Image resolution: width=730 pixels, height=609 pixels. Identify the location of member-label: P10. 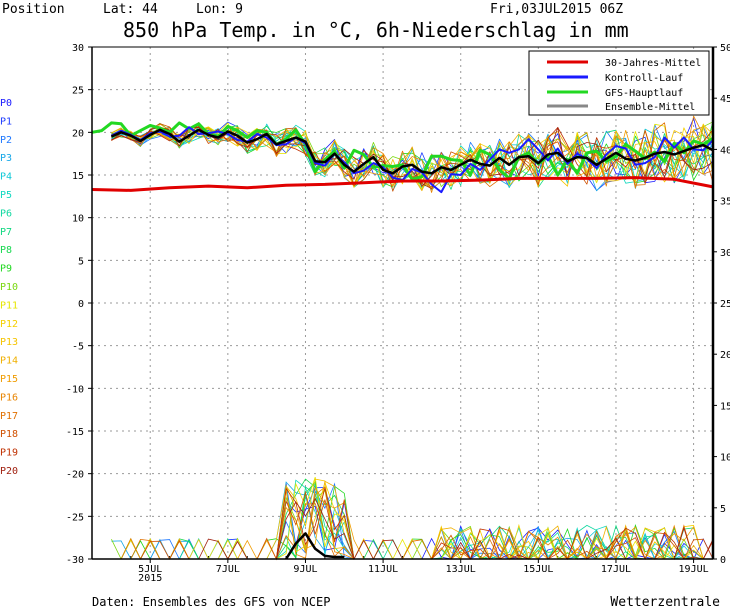
(9, 287).